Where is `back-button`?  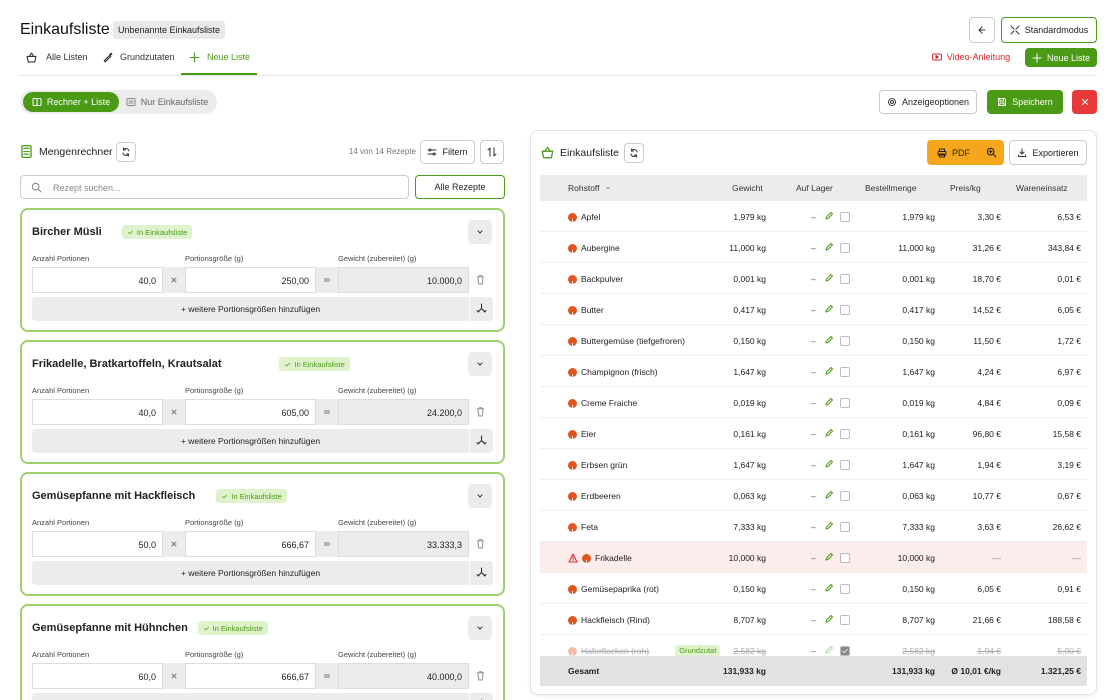 back-button is located at coordinates (982, 30).